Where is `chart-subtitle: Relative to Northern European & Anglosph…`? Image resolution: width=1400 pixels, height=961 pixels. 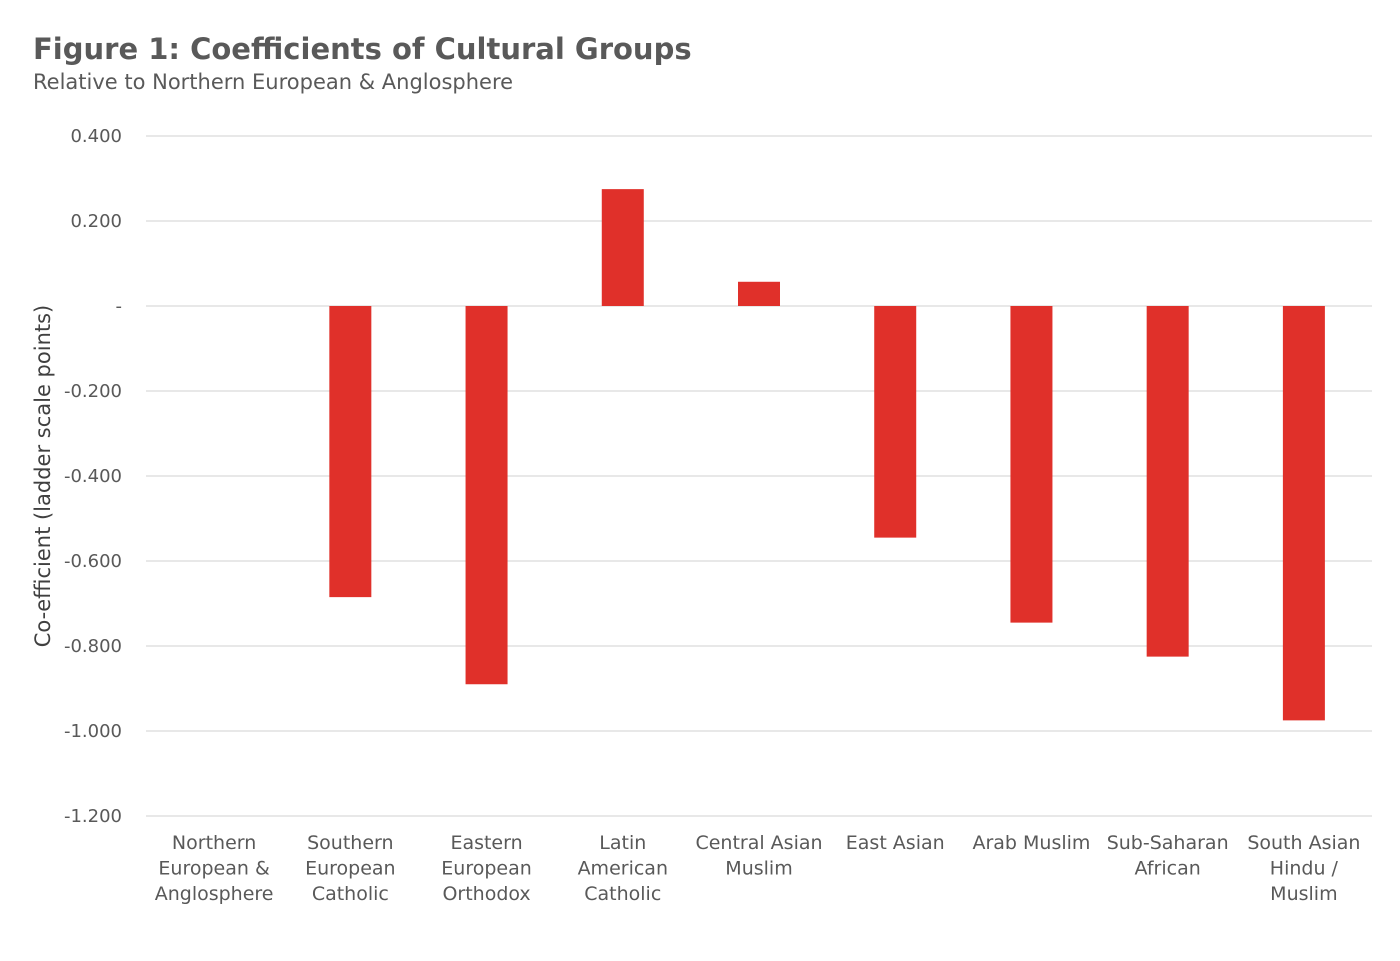 chart-subtitle: Relative to Northern European & Anglosph… is located at coordinates (273, 82).